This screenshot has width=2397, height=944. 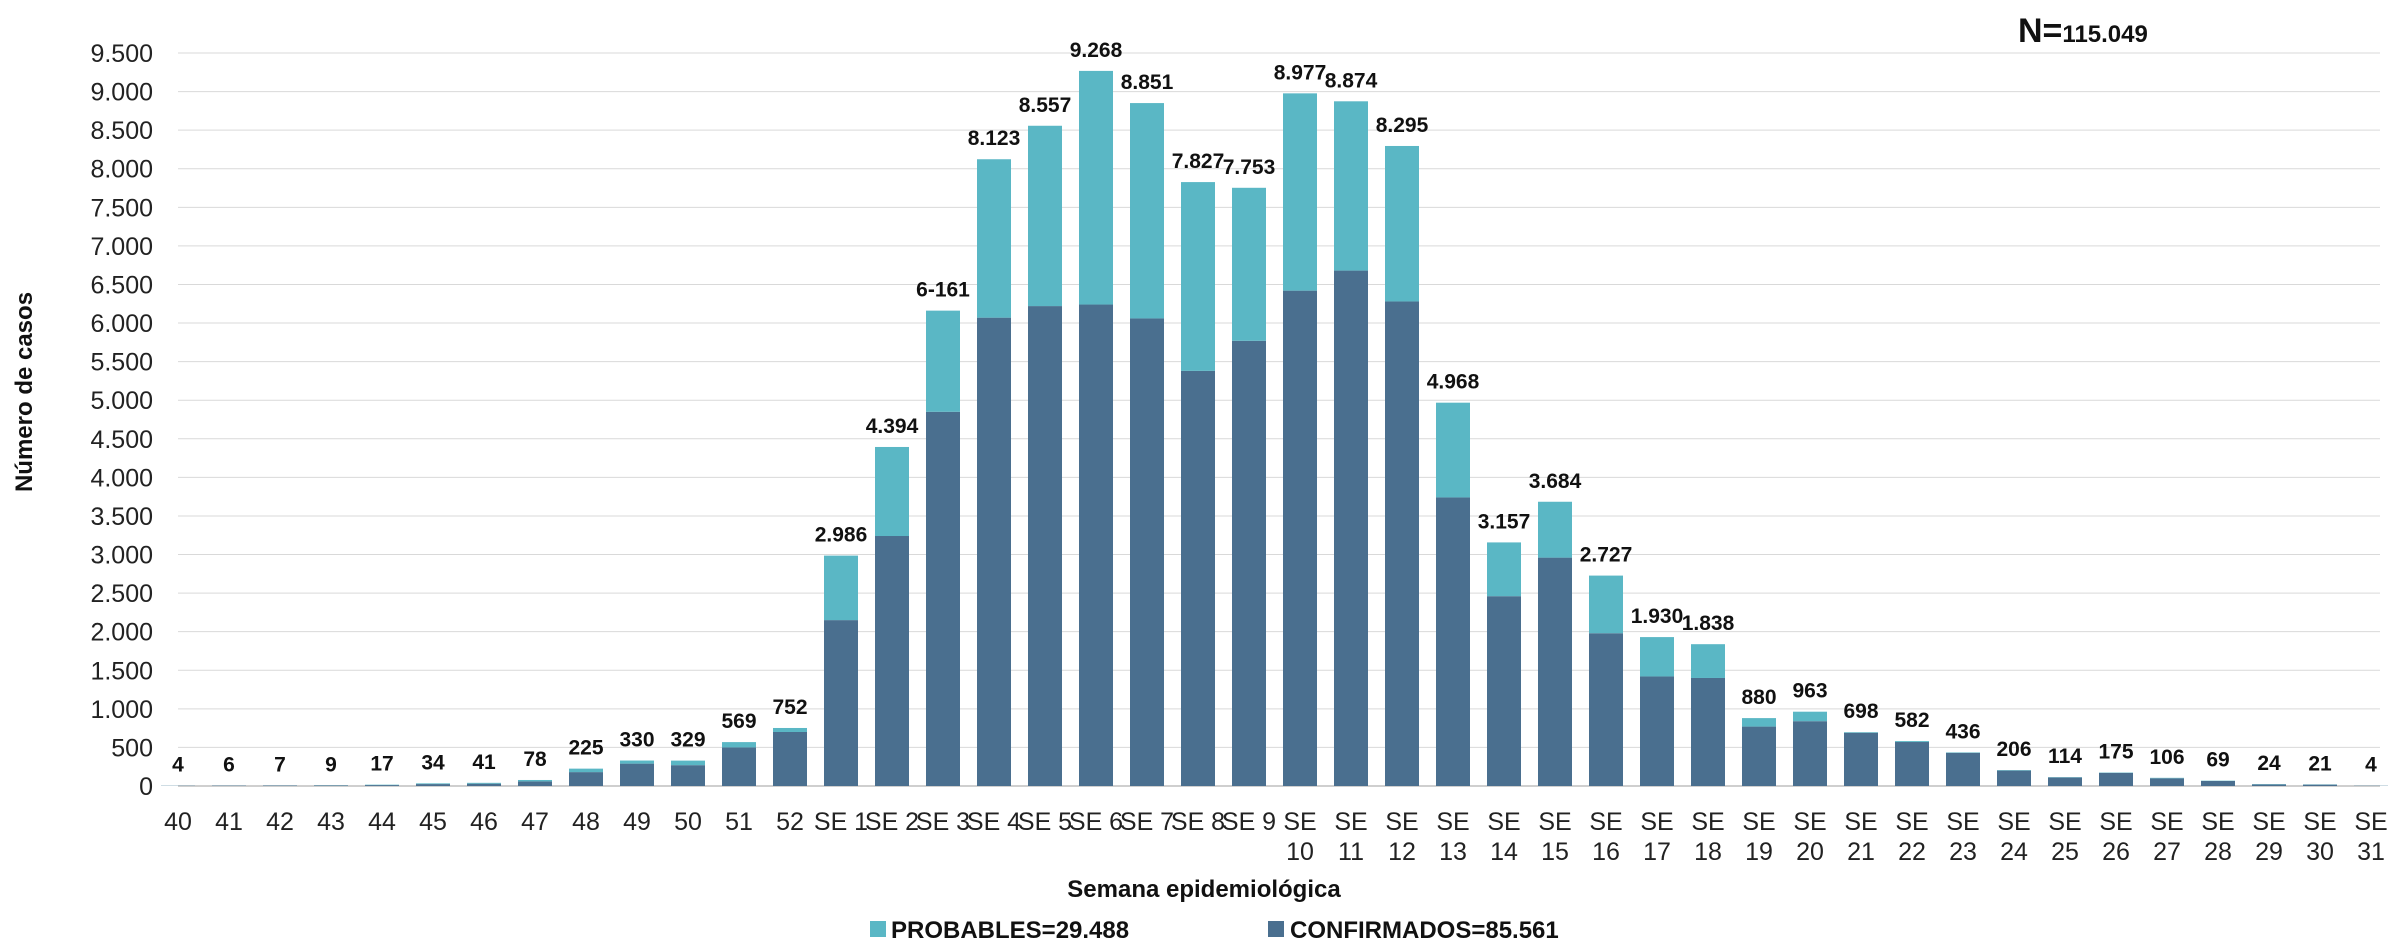 What do you see at coordinates (2320, 852) in the screenshot?
I see `x-tick-label: 30` at bounding box center [2320, 852].